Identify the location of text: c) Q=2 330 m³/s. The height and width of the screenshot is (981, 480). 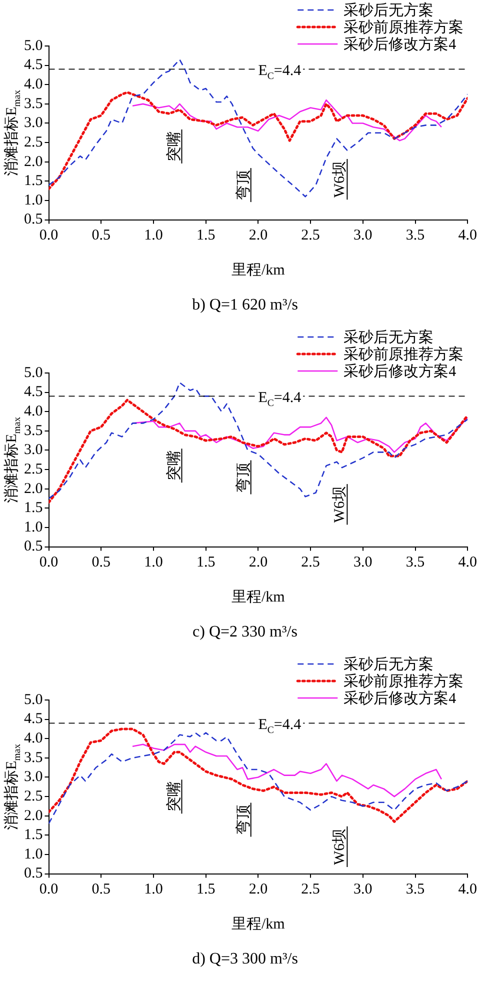
(245, 632).